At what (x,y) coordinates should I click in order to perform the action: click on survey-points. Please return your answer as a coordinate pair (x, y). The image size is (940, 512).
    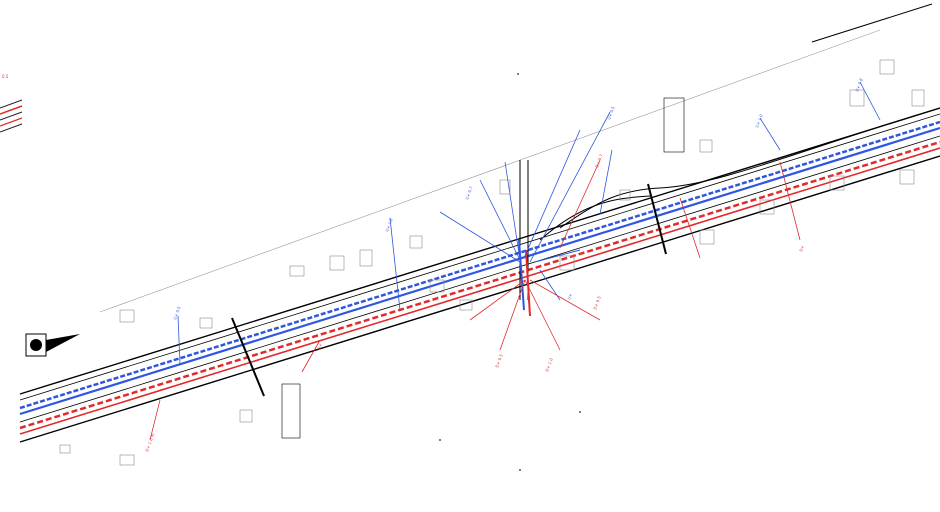
    Looking at the image, I should click on (510, 272).